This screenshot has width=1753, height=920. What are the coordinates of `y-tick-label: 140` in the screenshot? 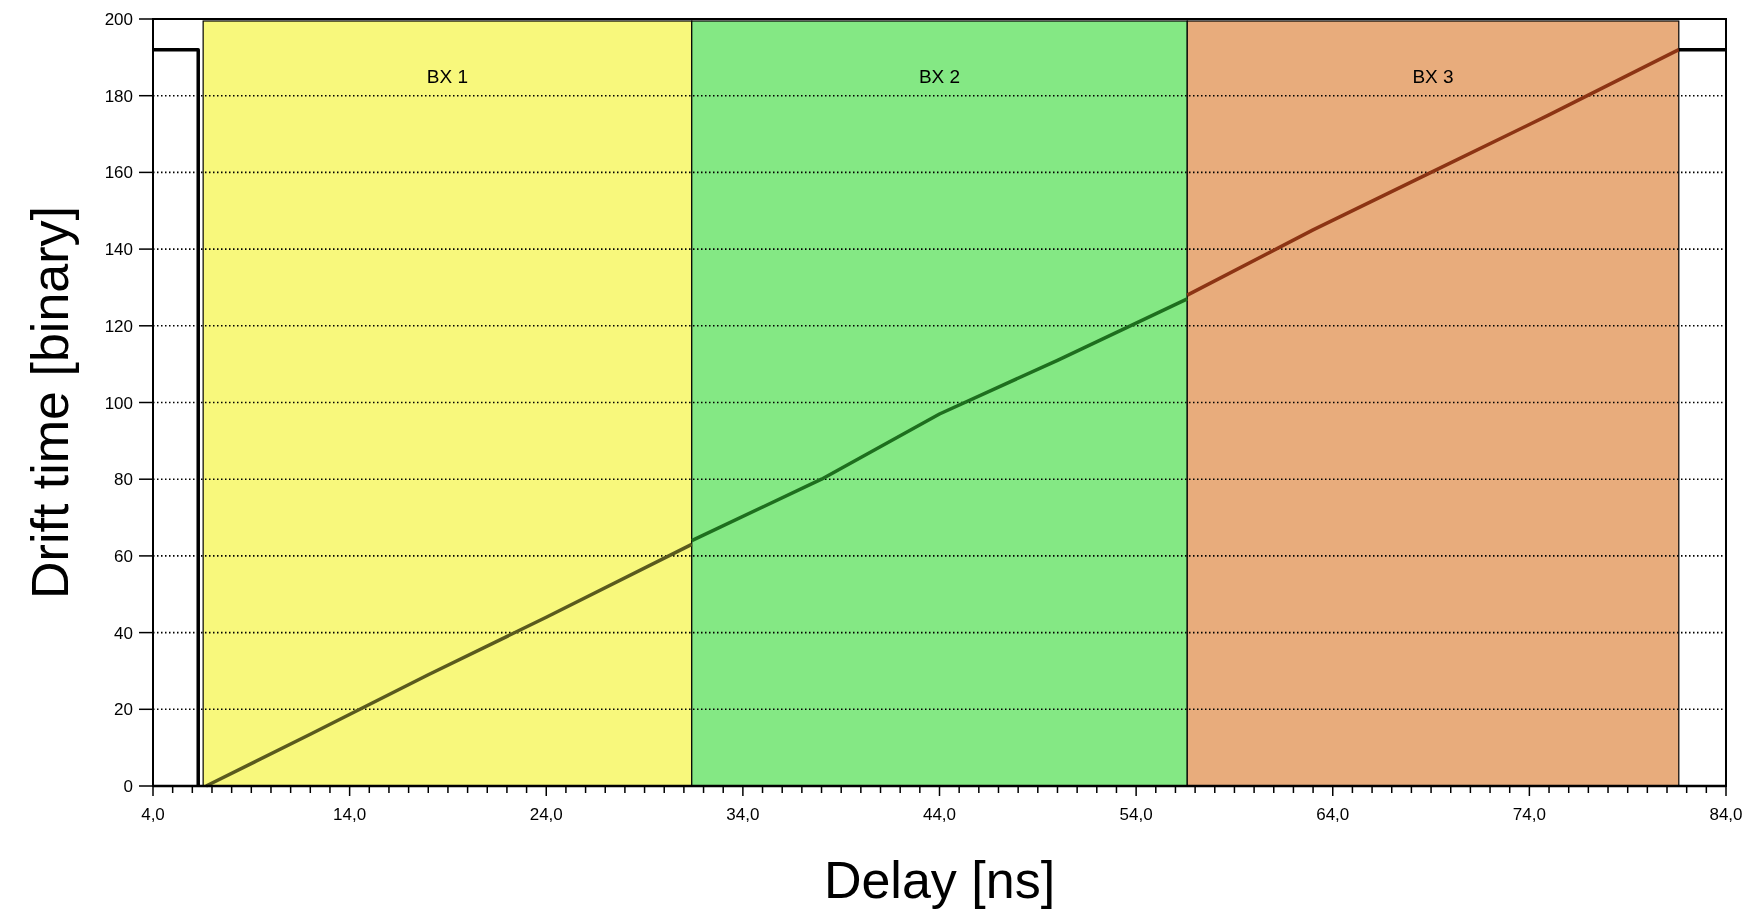 It's located at (118, 250).